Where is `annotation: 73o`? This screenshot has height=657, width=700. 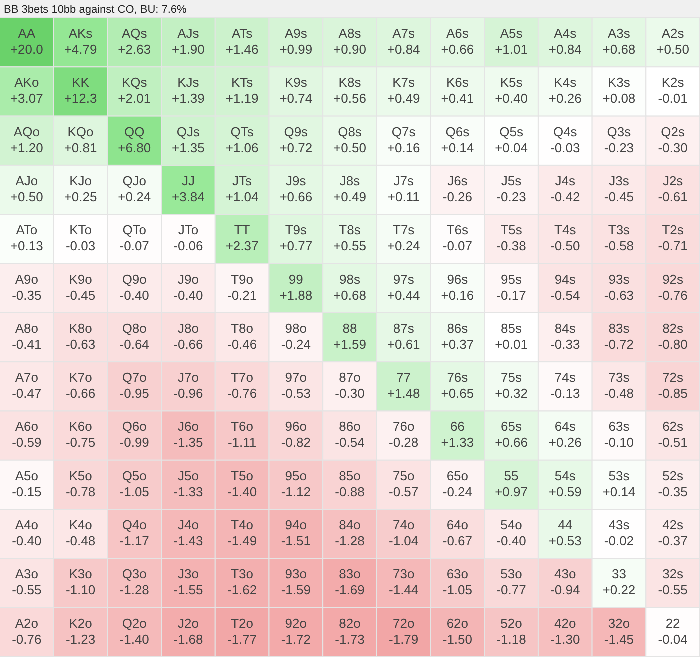
annotation: 73o is located at coordinates (403, 574).